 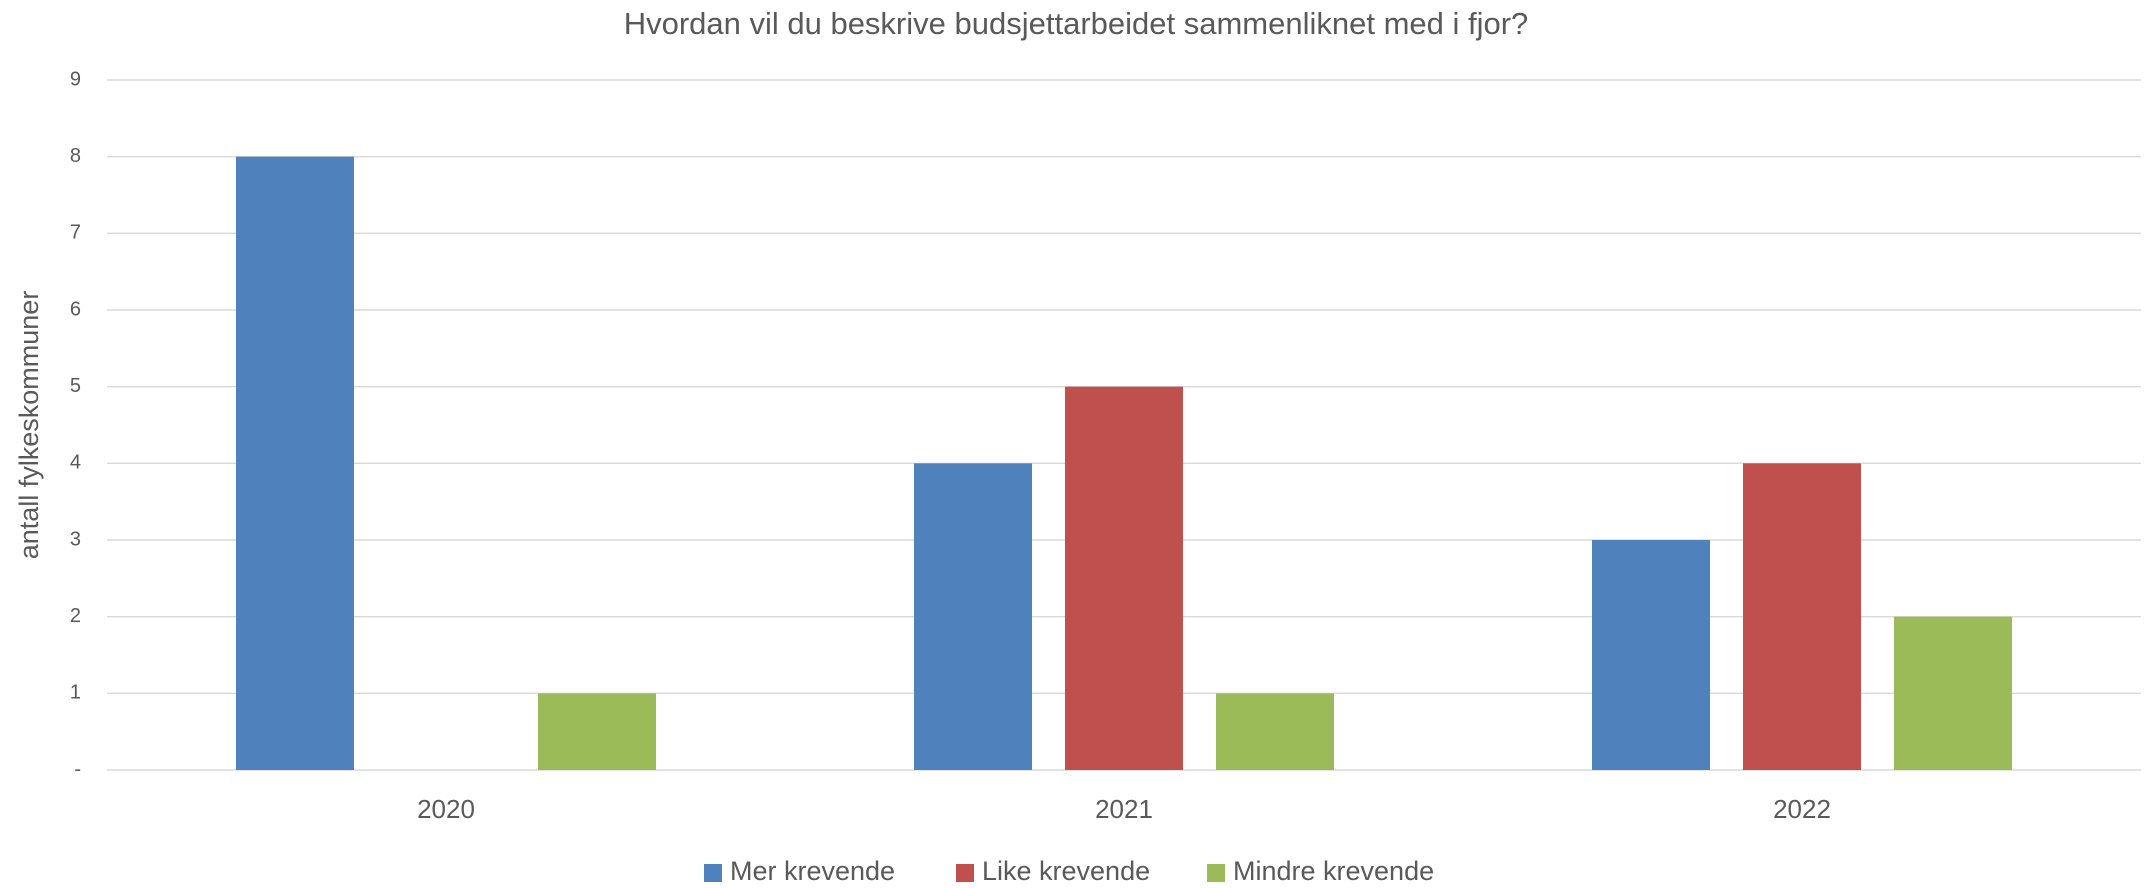 I want to click on y-tick-label: 2, so click(x=75, y=616).